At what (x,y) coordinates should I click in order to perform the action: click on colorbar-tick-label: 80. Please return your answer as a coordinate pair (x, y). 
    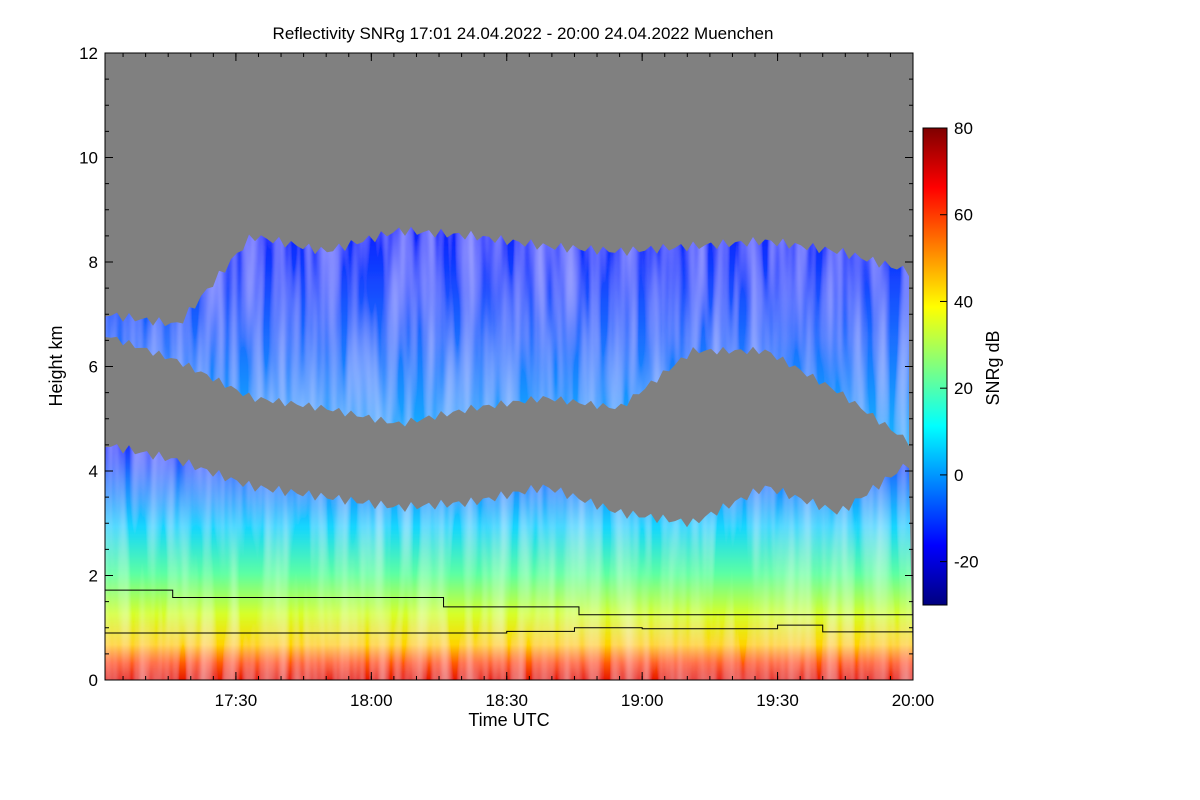
    Looking at the image, I should click on (963, 128).